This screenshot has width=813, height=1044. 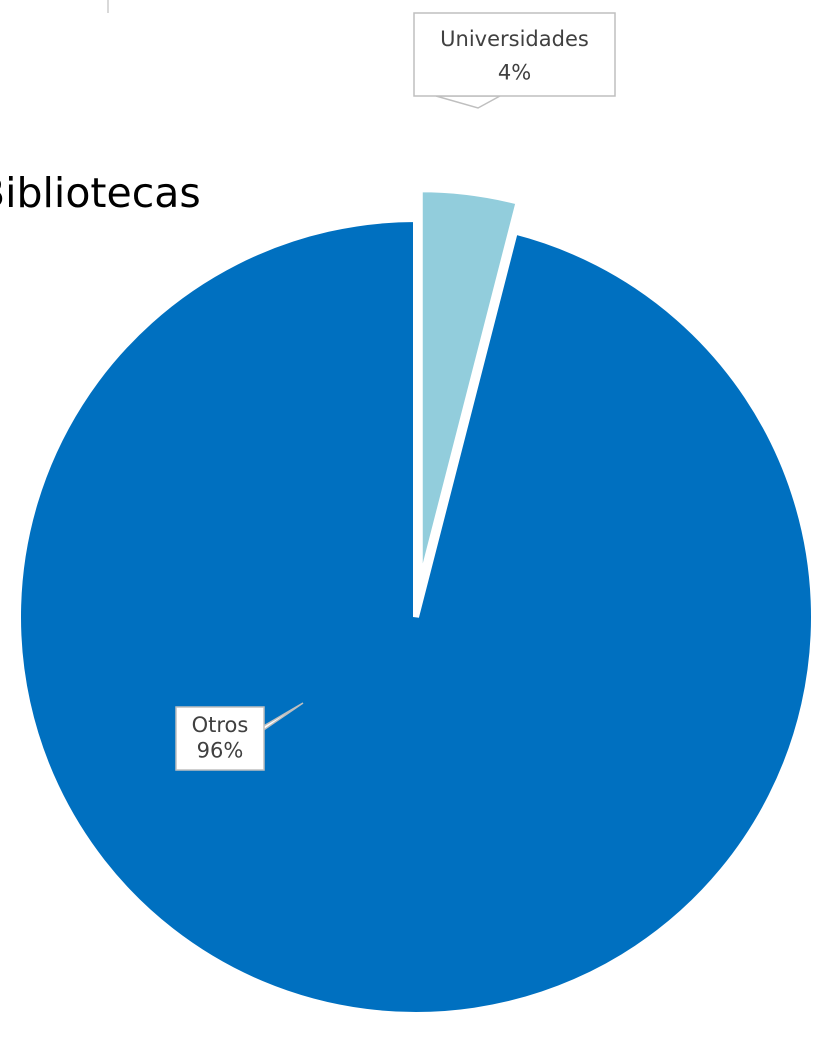 I want to click on data-label-category: Otros, so click(x=220, y=725).